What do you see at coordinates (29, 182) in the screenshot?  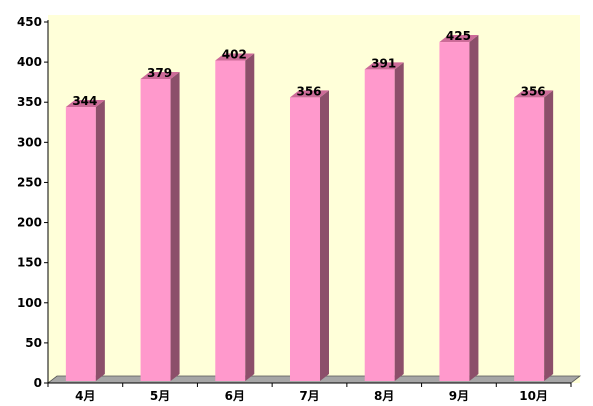 I see `y-tick-label: 250` at bounding box center [29, 182].